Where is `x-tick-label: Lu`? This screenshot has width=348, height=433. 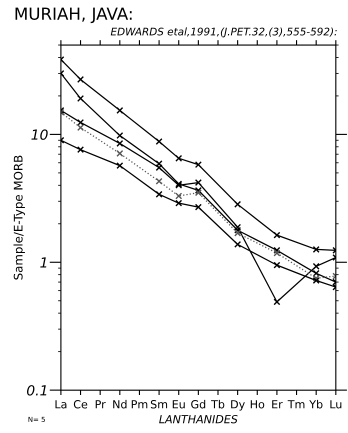 x-tick-label: Lu is located at coordinates (336, 404).